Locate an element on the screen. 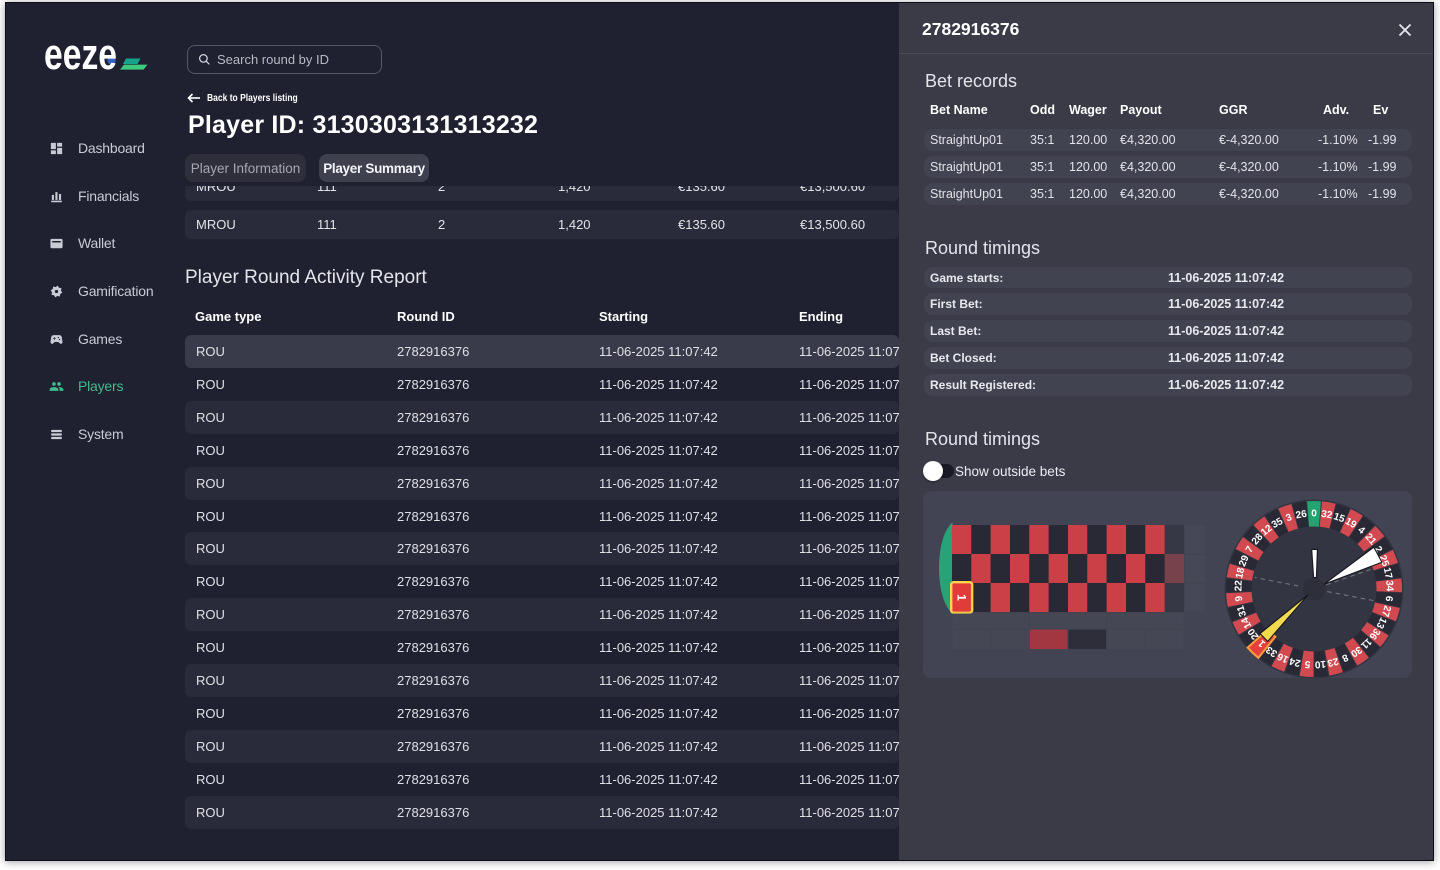 The height and width of the screenshot is (870, 1440). svg-text: 6 is located at coordinates (1389, 598).